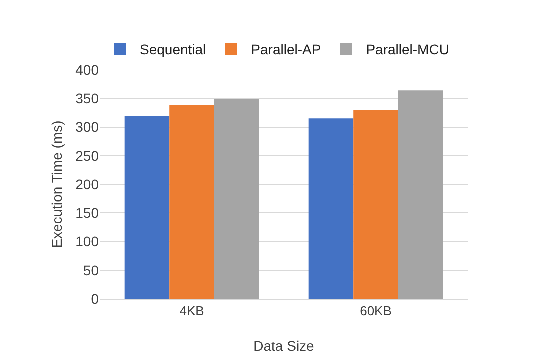  Describe the element at coordinates (286, 49) in the screenshot. I see `legend-label: Parallel-AP` at that location.